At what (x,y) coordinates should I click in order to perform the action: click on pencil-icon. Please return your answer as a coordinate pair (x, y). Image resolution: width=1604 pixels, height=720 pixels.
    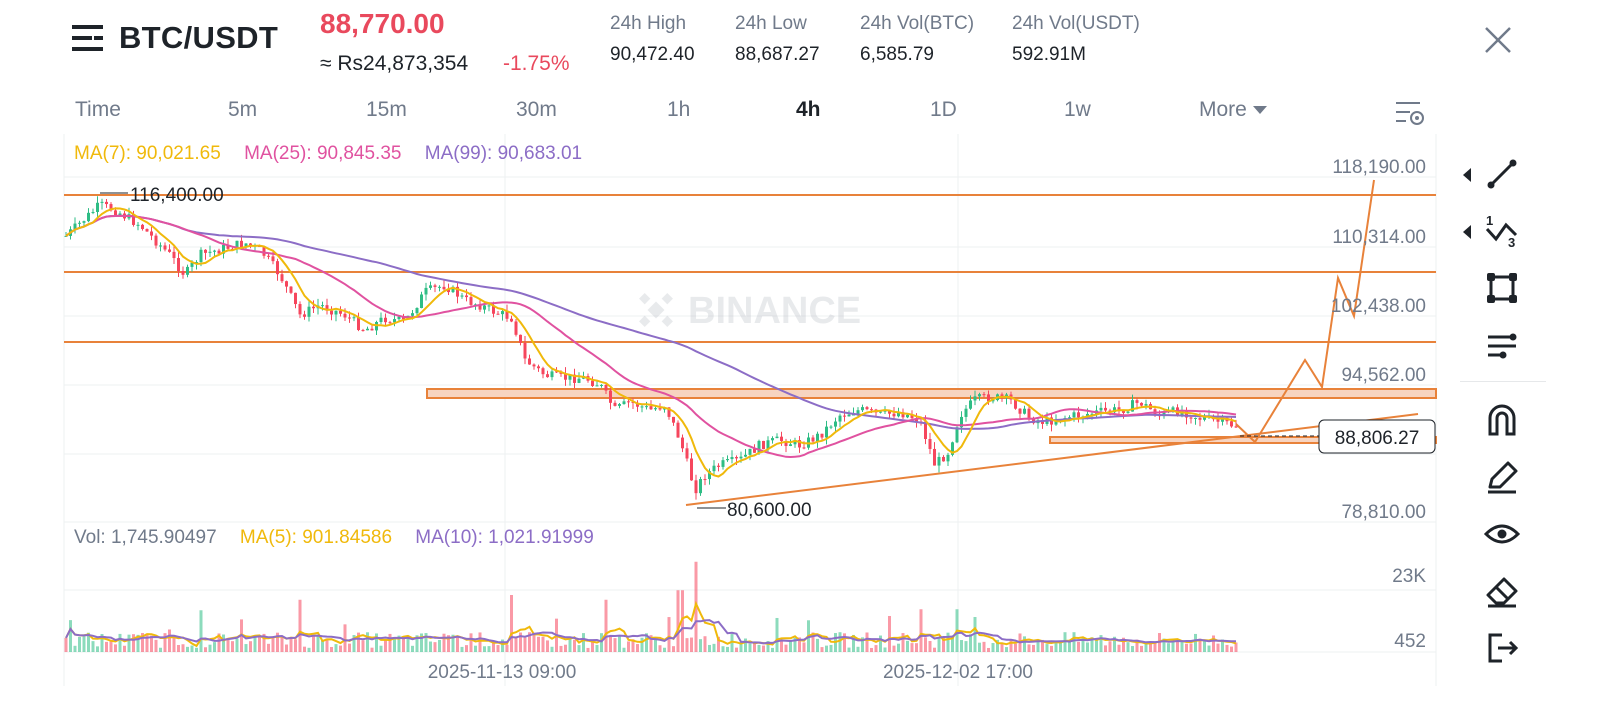
    Looking at the image, I should click on (1503, 477).